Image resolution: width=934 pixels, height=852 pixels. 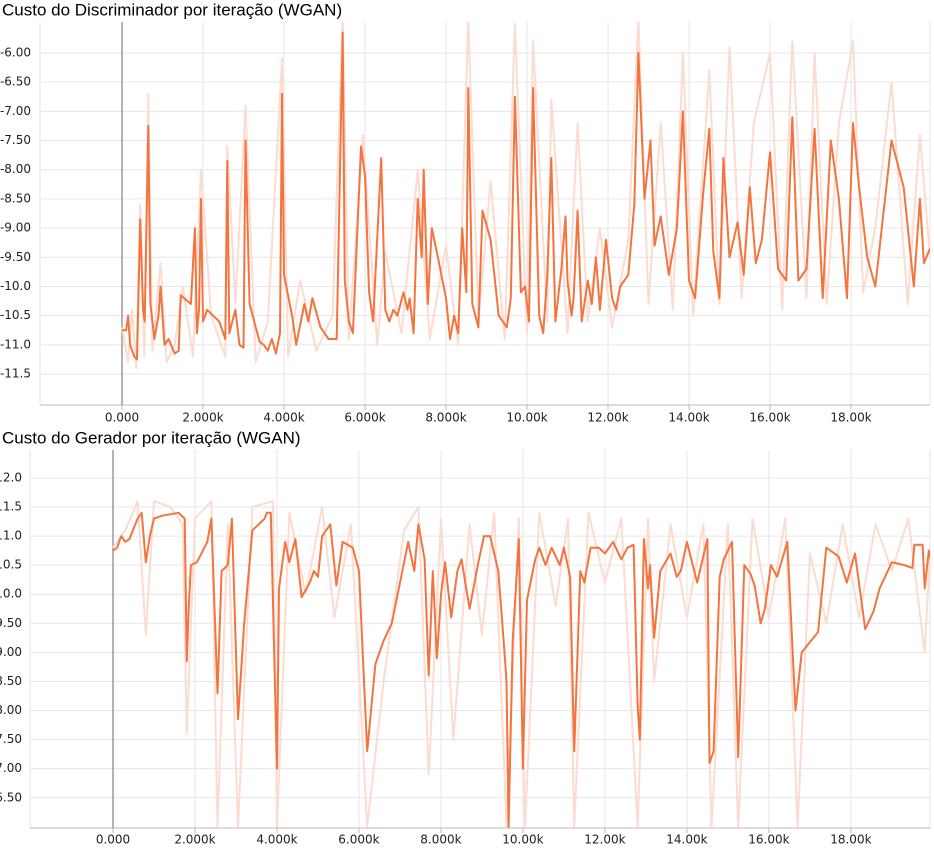 I want to click on y-tick-label: 7.00, so click(x=11, y=768).